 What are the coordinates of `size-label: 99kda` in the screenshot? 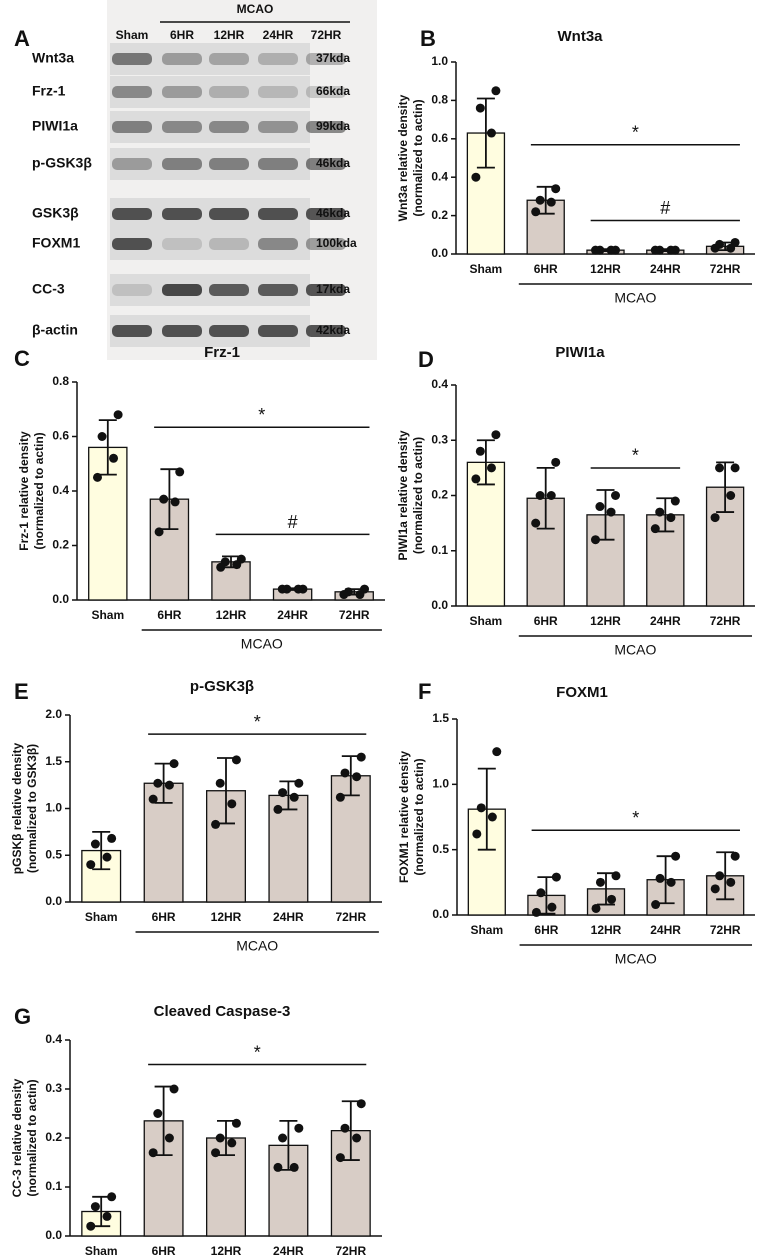 It's located at (333, 126).